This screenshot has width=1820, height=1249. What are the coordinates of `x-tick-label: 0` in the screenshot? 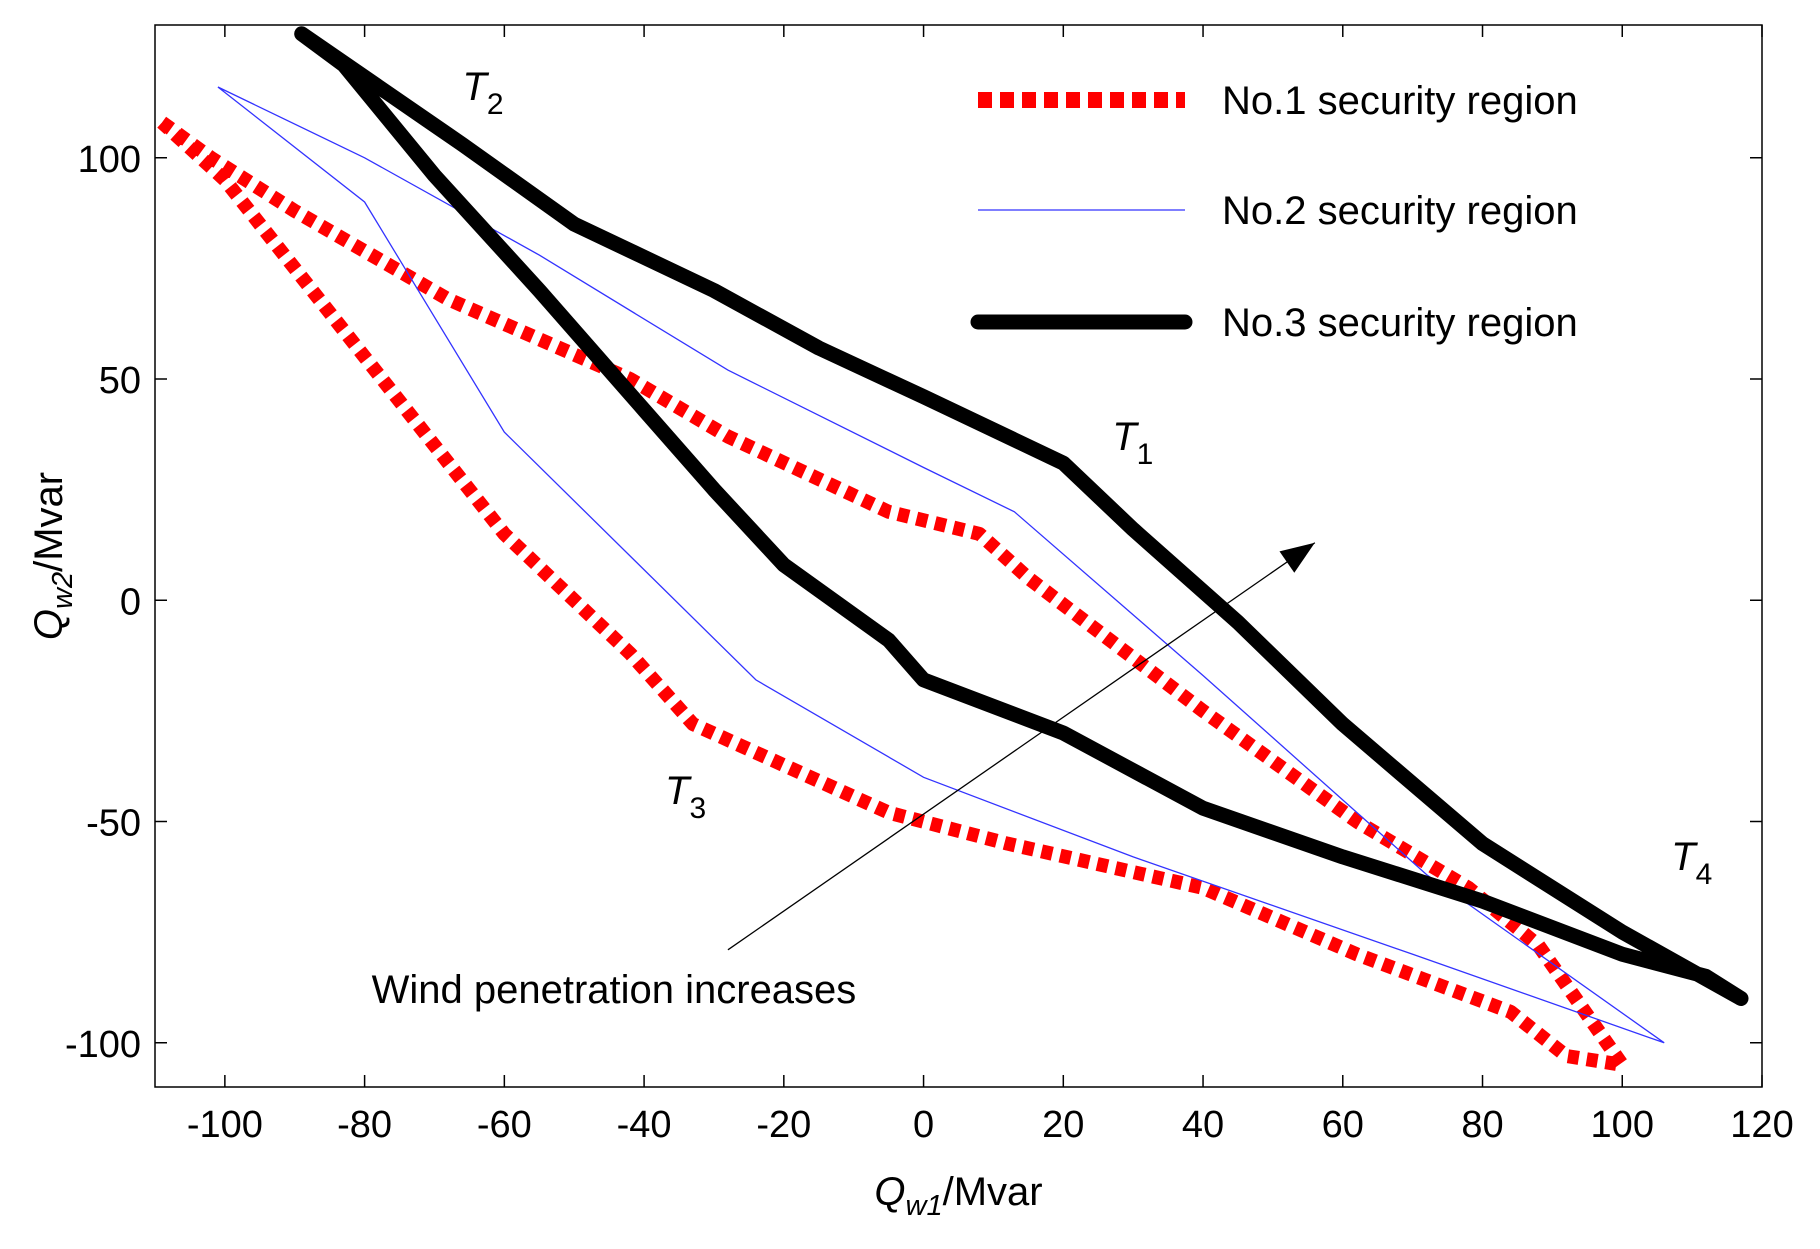 It's located at (923, 1125).